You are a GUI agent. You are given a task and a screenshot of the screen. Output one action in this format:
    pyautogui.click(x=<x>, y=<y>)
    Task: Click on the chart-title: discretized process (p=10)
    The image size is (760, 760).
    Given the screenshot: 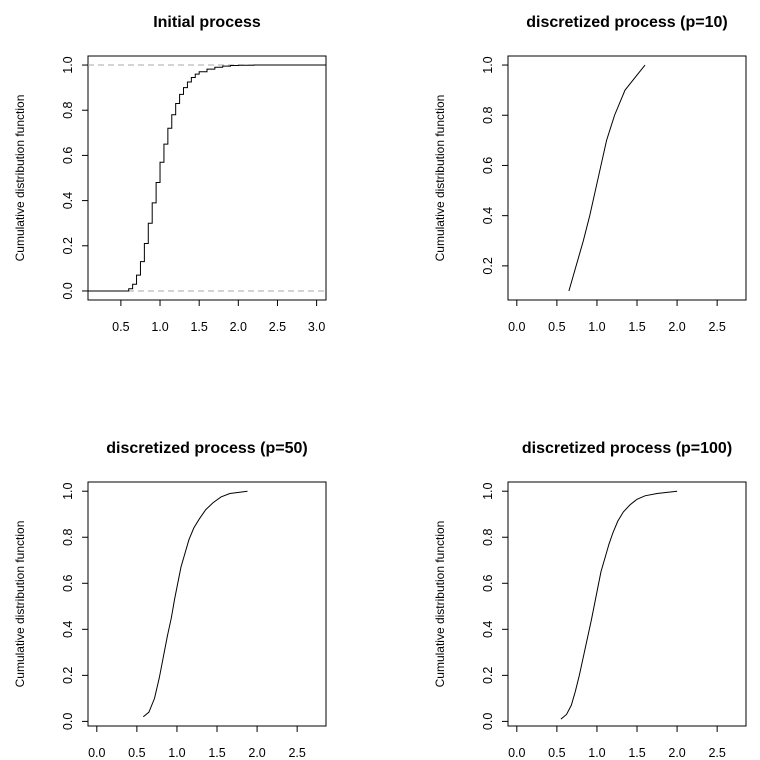 What is the action you would take?
    pyautogui.click(x=626, y=22)
    